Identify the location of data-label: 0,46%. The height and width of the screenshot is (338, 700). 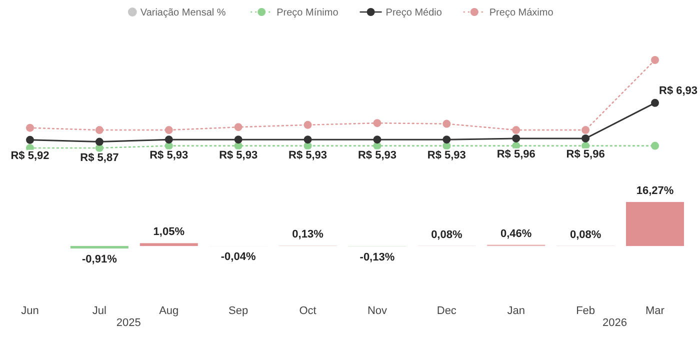
(516, 234).